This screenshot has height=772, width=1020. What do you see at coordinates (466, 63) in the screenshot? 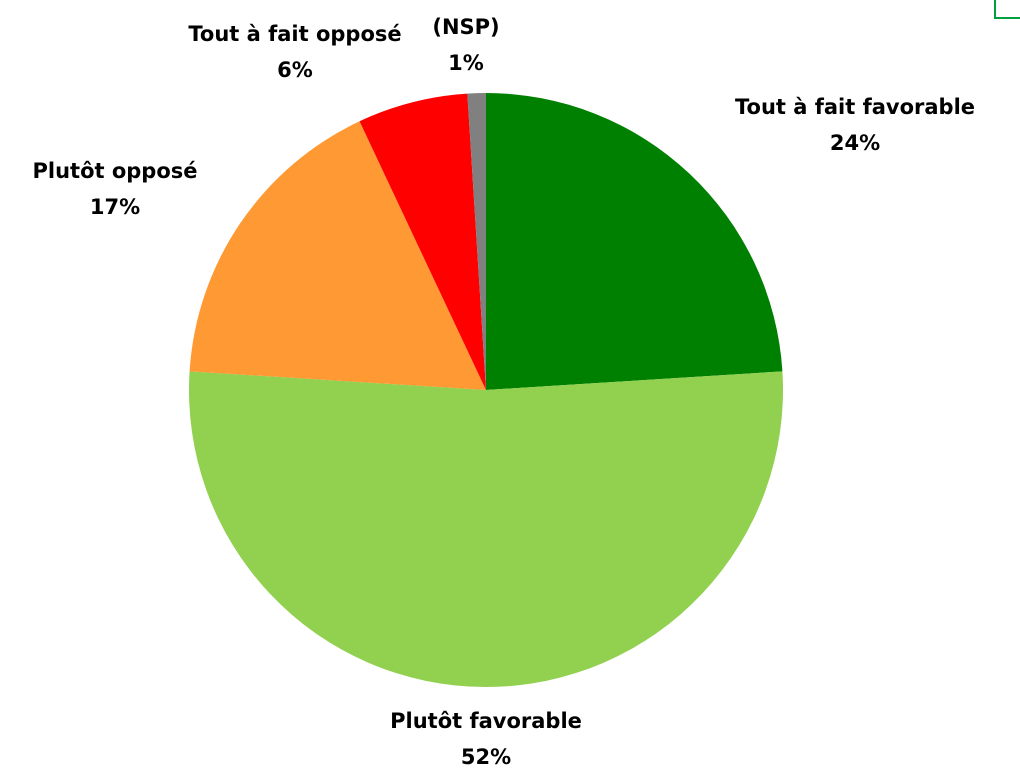
I see `slice-value-label: 1%` at bounding box center [466, 63].